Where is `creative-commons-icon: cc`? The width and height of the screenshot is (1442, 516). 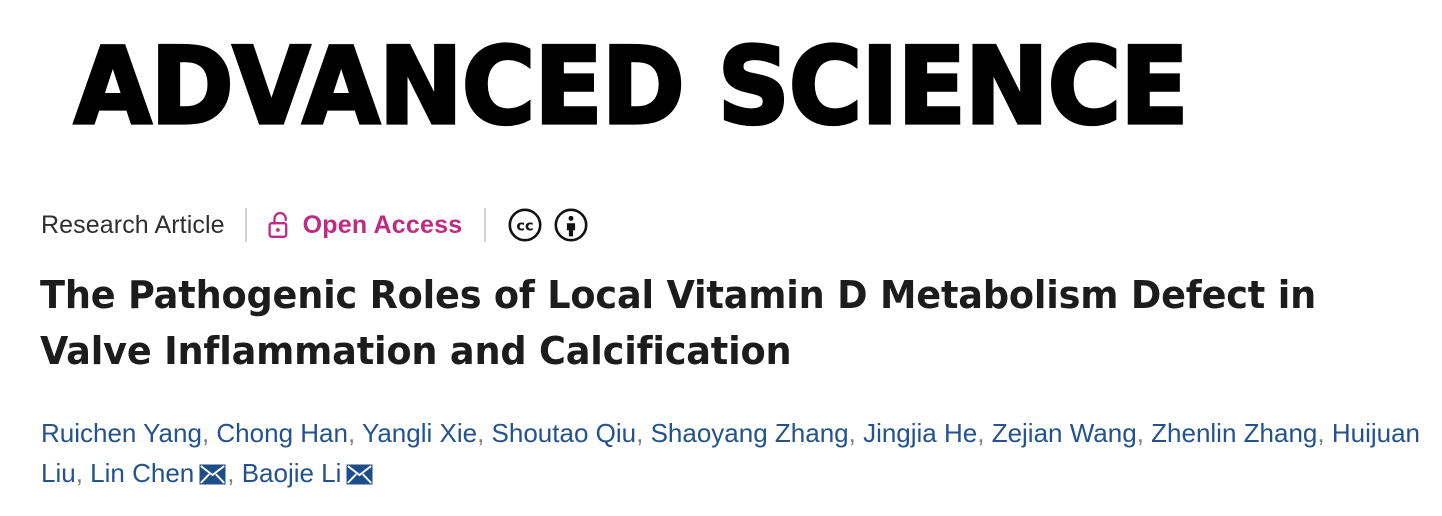
creative-commons-icon: cc is located at coordinates (525, 225).